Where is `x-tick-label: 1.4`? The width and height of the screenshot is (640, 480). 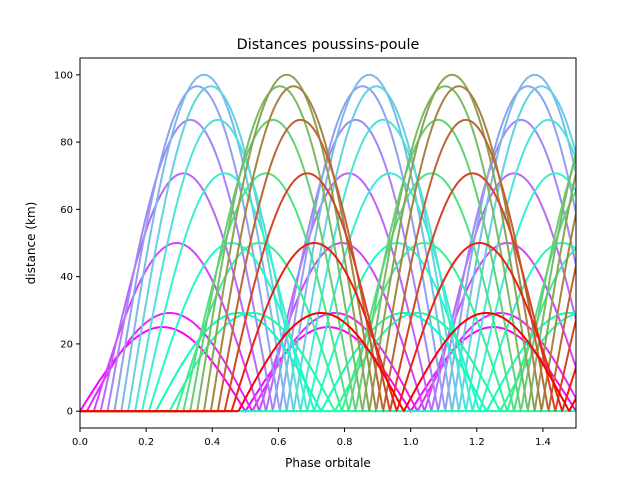 x-tick-label: 1.4 is located at coordinates (543, 442).